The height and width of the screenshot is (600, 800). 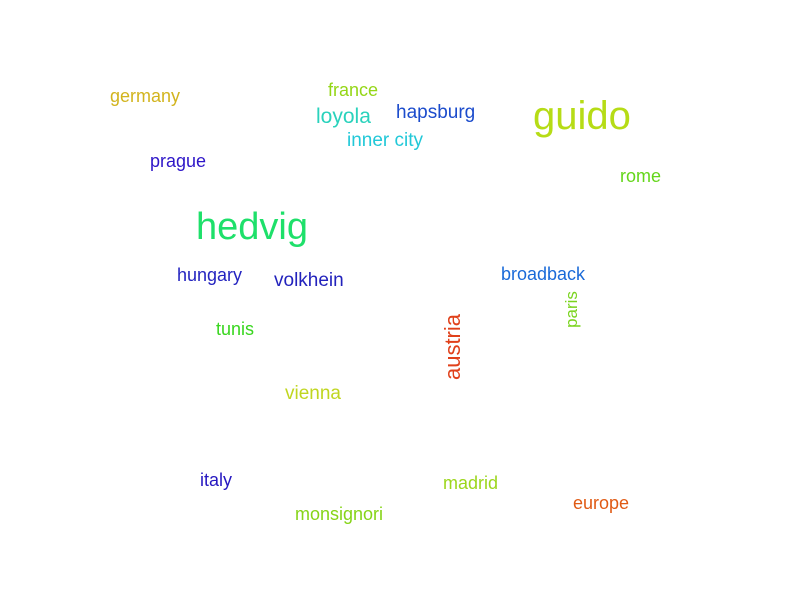 I want to click on word-volkhein: volkhein, so click(x=309, y=280).